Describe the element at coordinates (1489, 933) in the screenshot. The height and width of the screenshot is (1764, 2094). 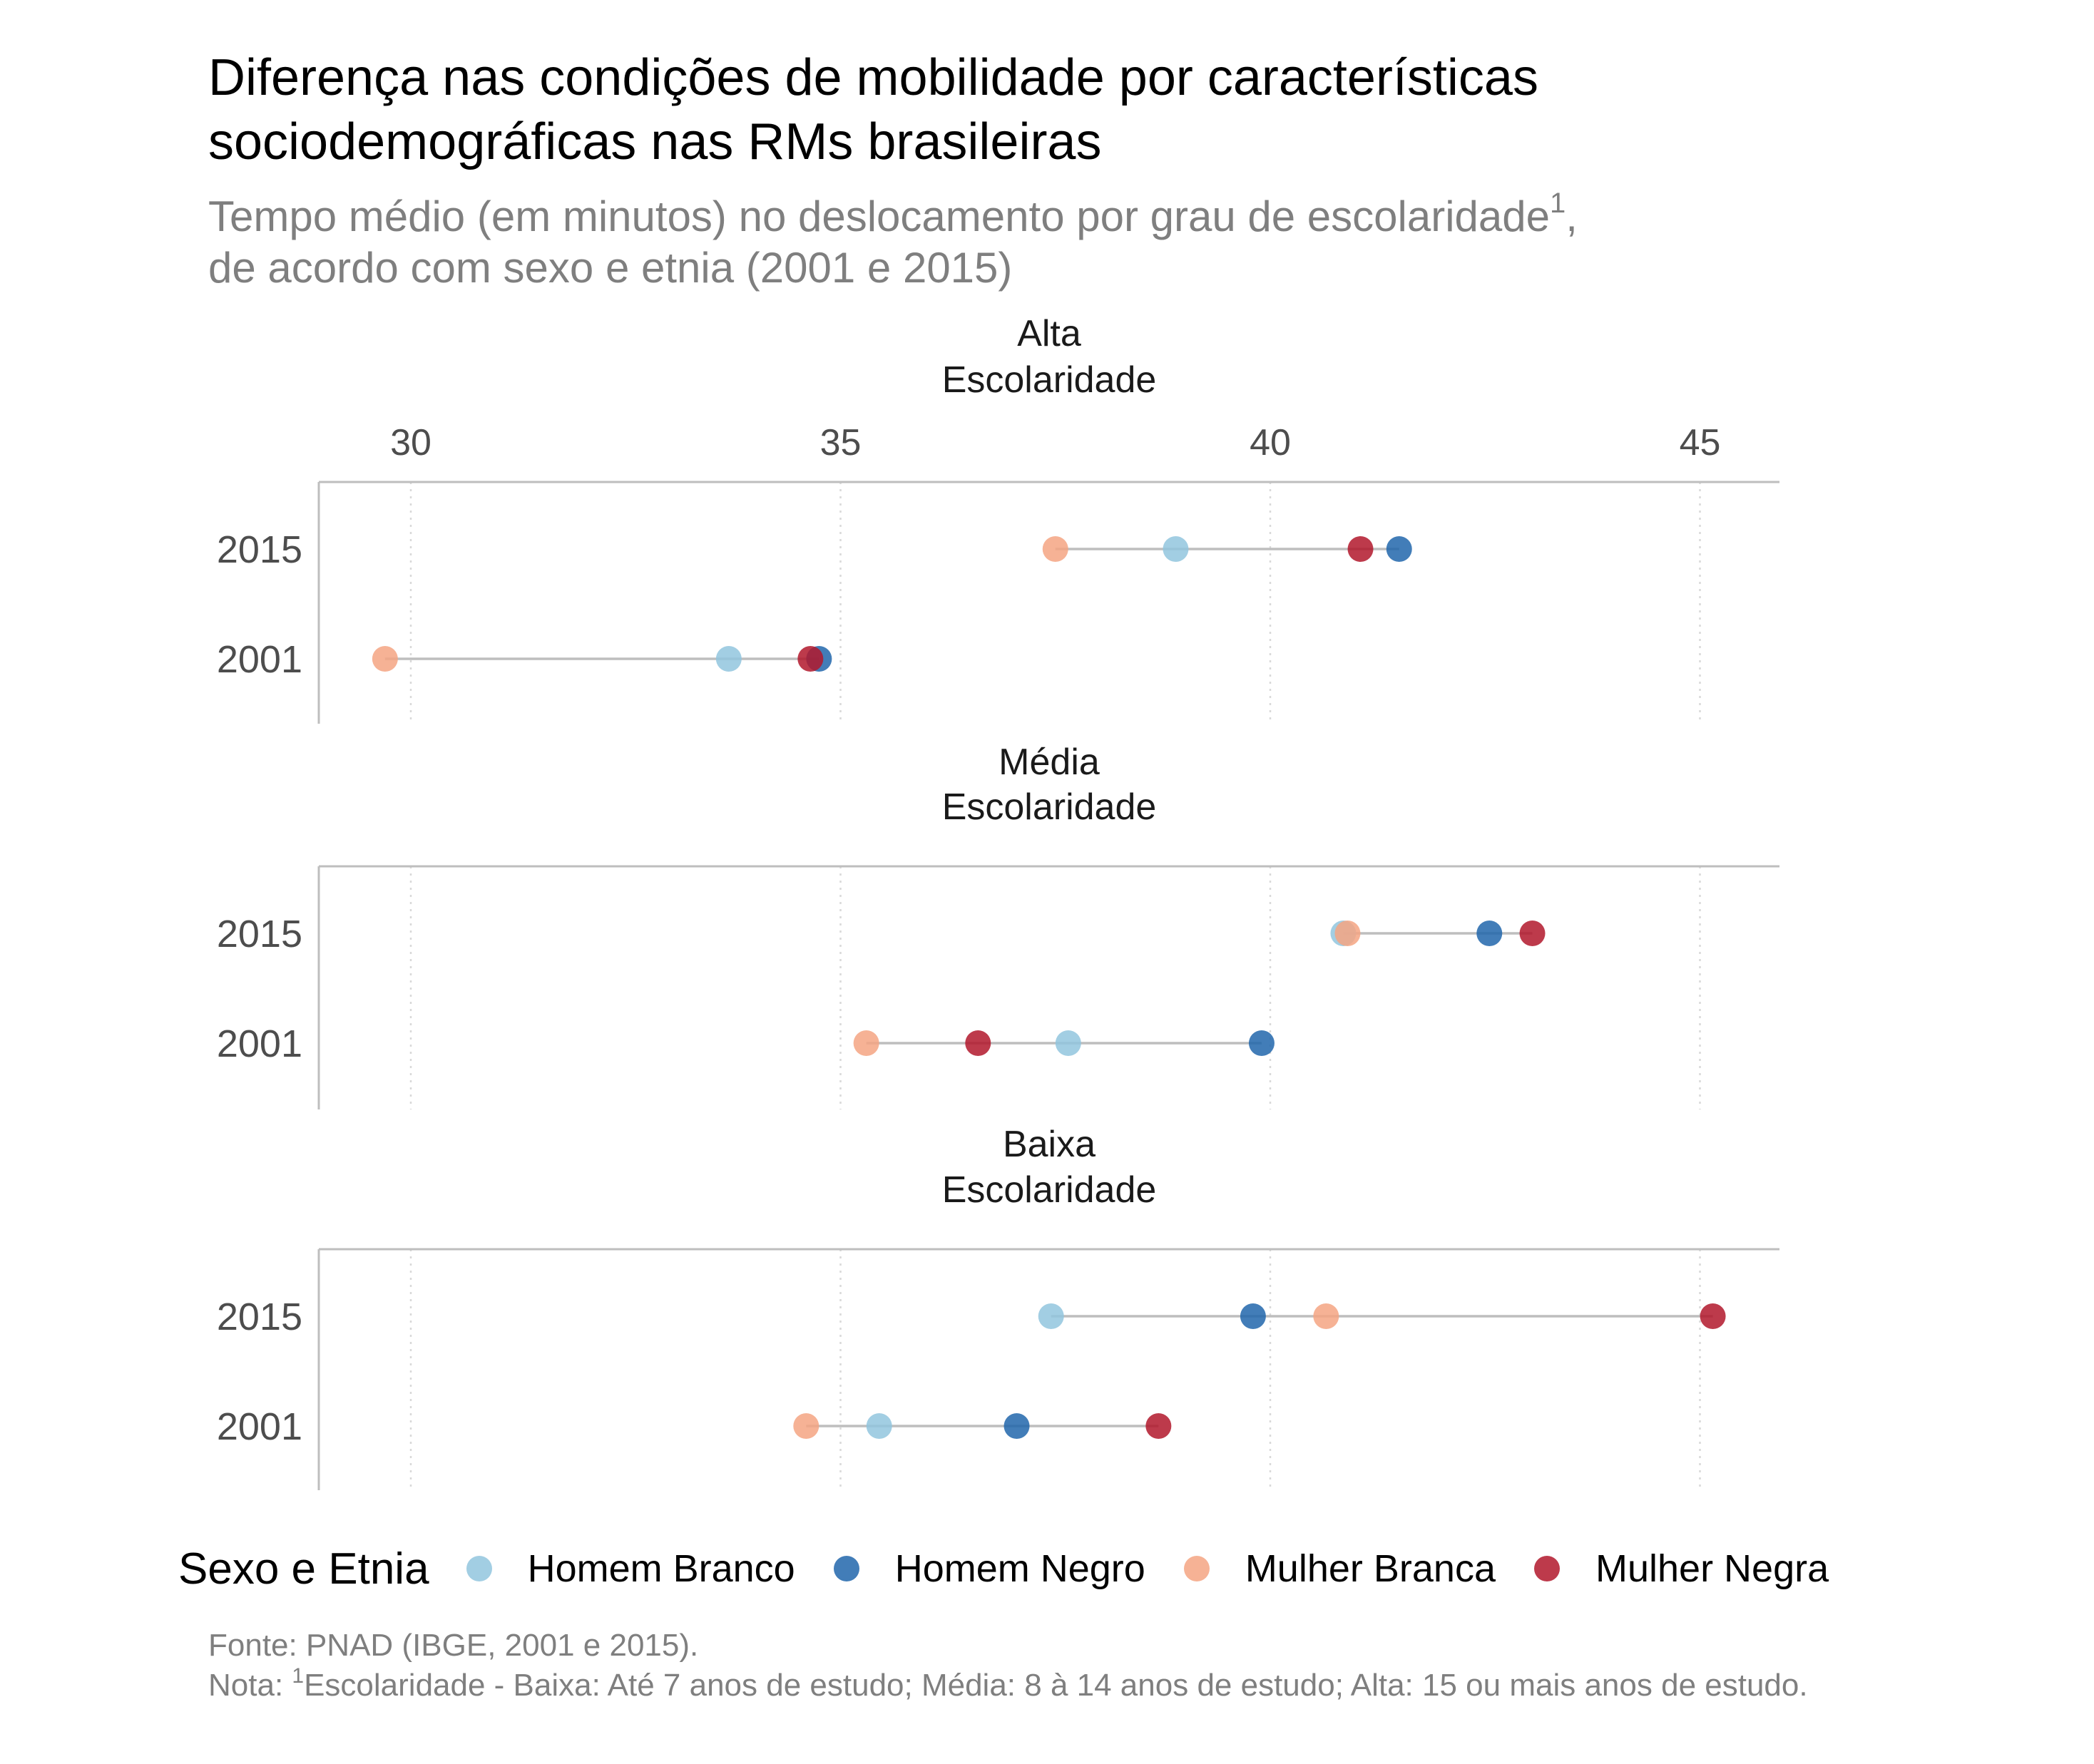
I see `point-media-2015-homem-negro` at that location.